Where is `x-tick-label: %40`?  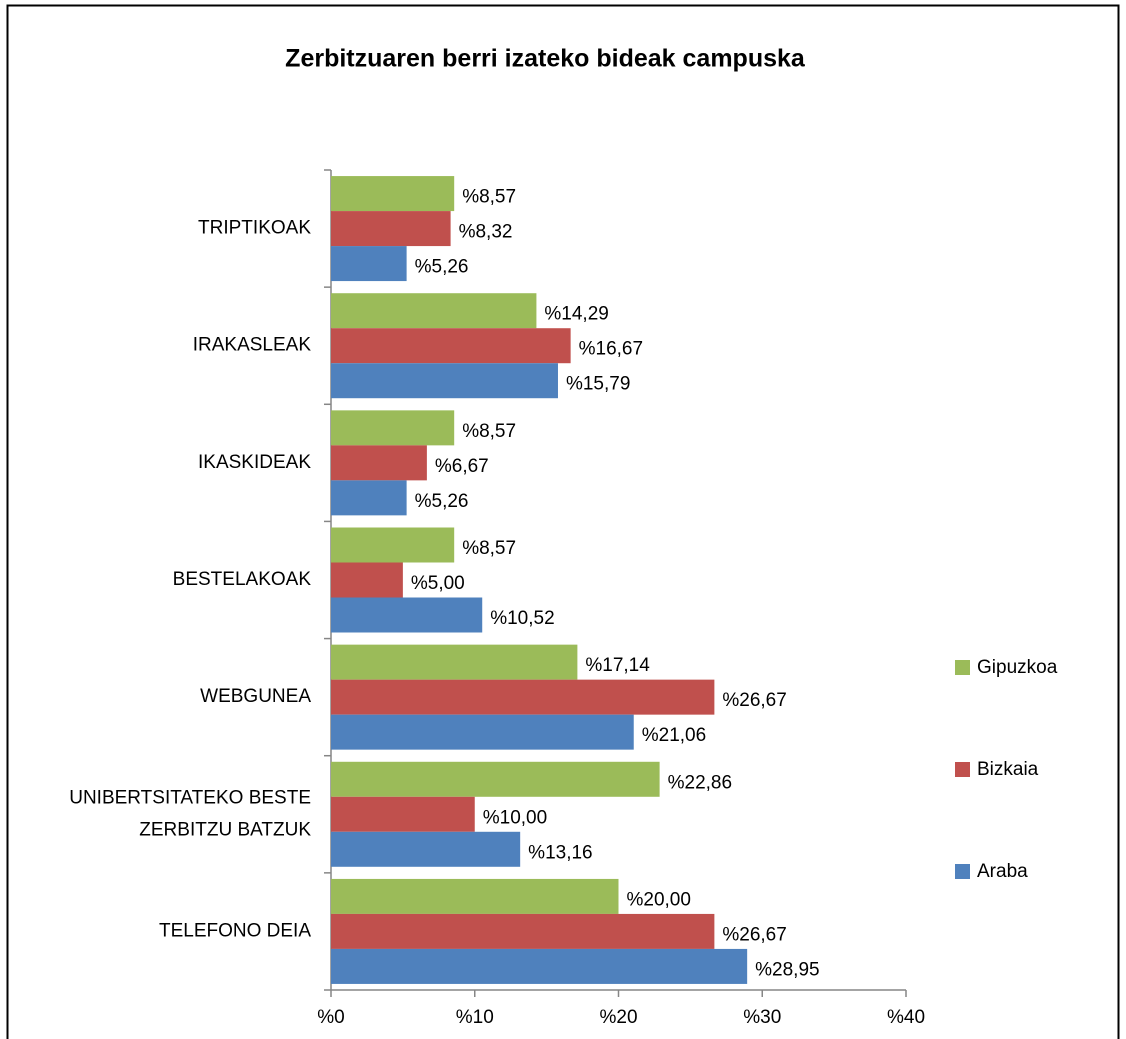
x-tick-label: %40 is located at coordinates (906, 1017).